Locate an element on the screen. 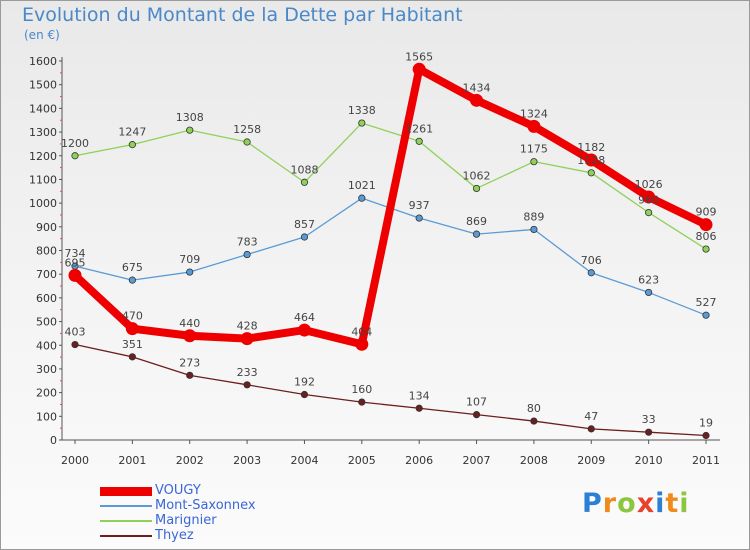 This screenshot has width=750, height=550. y-tick-label-900: 900 is located at coordinates (46, 227).